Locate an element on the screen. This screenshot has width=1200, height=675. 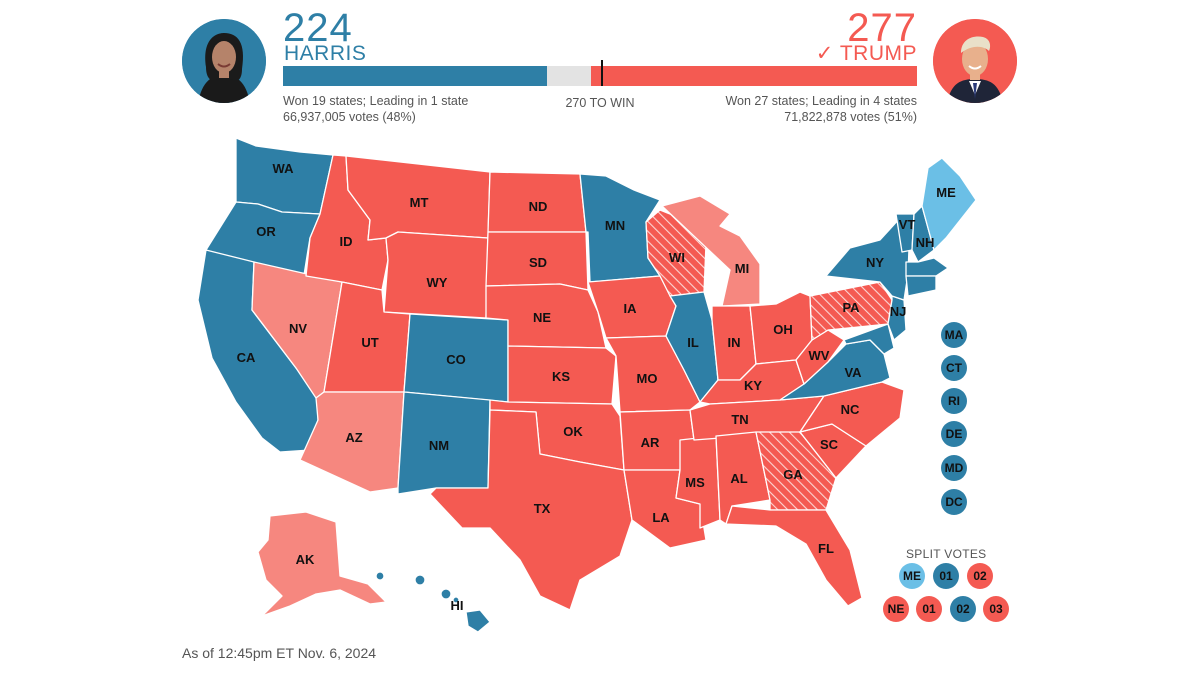
split-votes-title: SPLIT VOTES is located at coordinates (946, 554).